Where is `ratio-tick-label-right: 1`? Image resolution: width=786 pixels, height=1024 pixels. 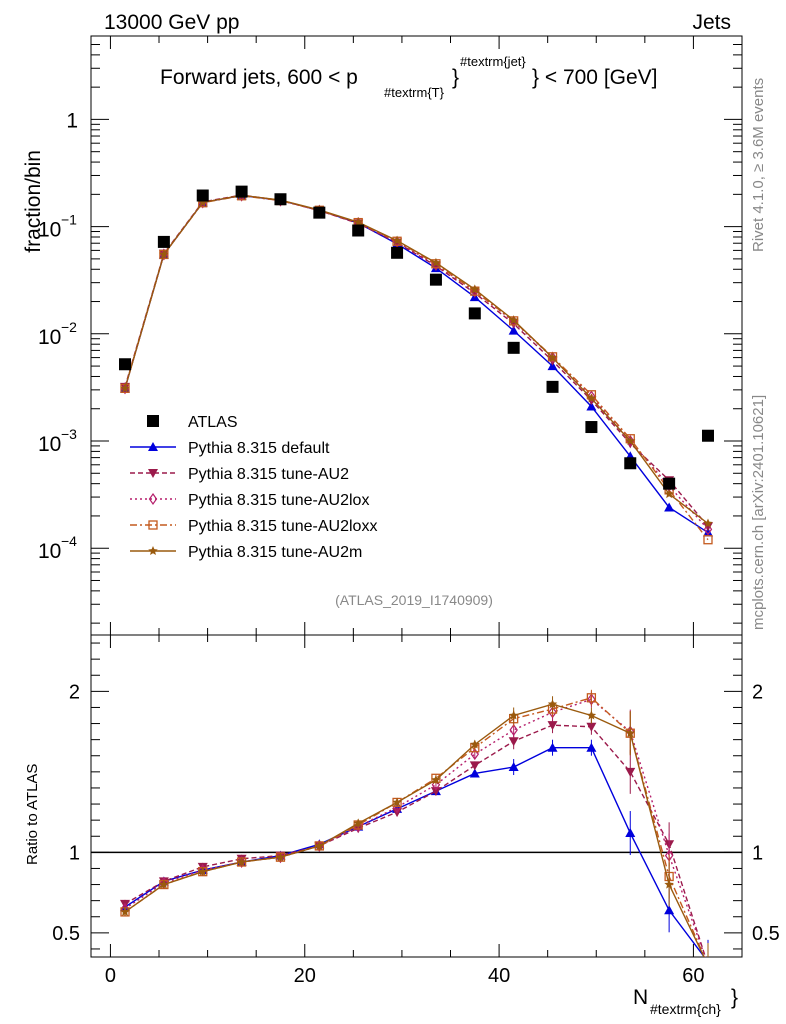 ratio-tick-label-right: 1 is located at coordinates (757, 853).